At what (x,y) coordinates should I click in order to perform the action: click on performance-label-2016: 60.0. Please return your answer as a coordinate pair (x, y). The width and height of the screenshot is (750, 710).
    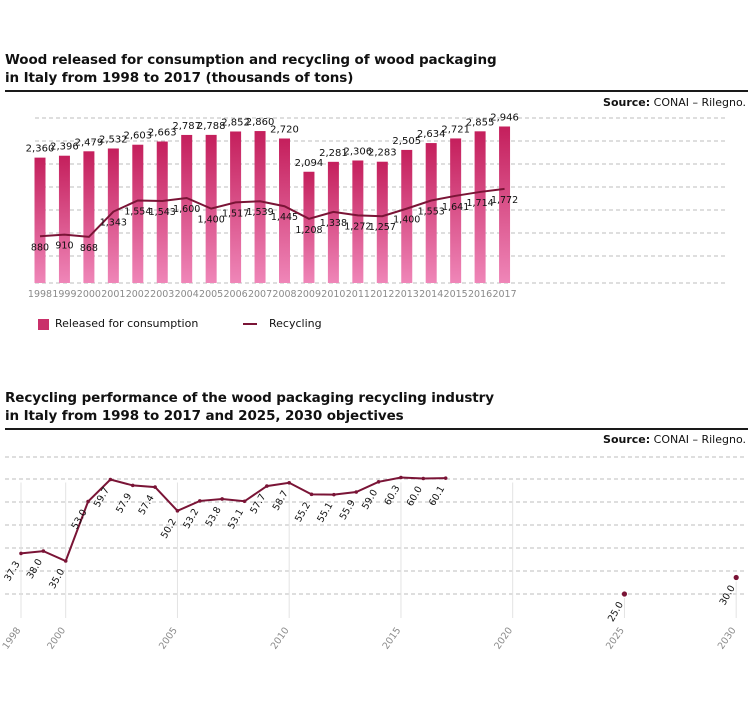
    Looking at the image, I should click on (415, 497).